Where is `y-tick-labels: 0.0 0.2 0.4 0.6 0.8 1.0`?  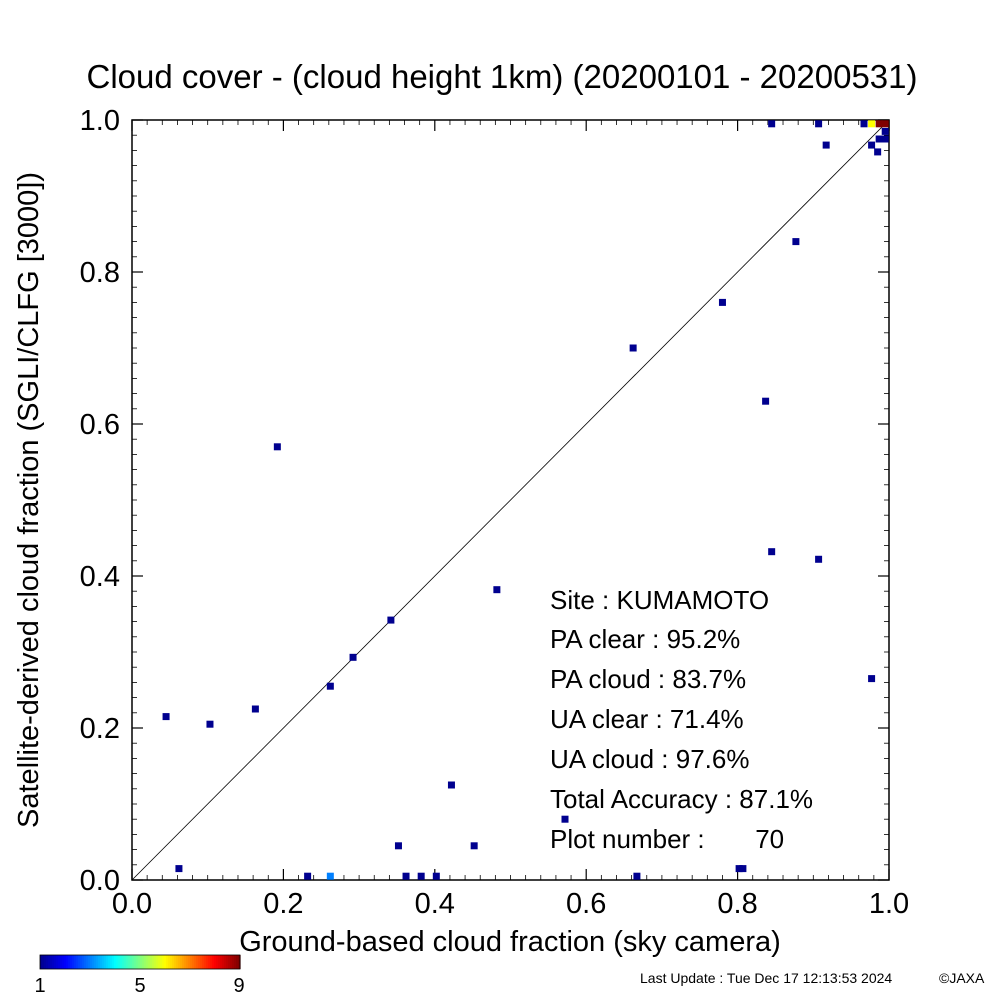 y-tick-labels: 0.0 0.2 0.4 0.6 0.8 1.0 is located at coordinates (100, 501).